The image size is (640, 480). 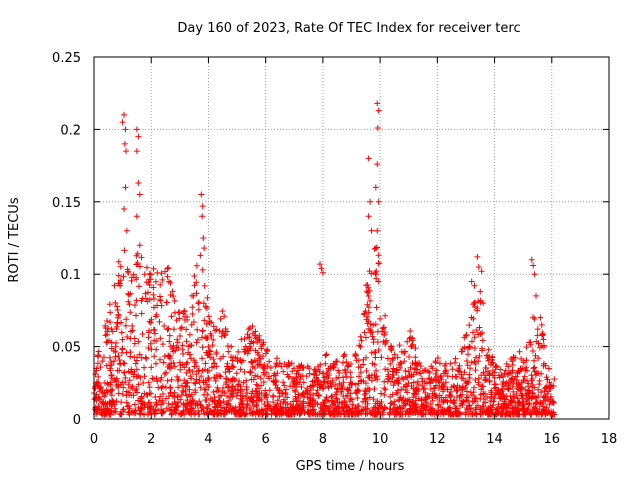 I want to click on y-tick-label: 0.25, so click(x=66, y=58).